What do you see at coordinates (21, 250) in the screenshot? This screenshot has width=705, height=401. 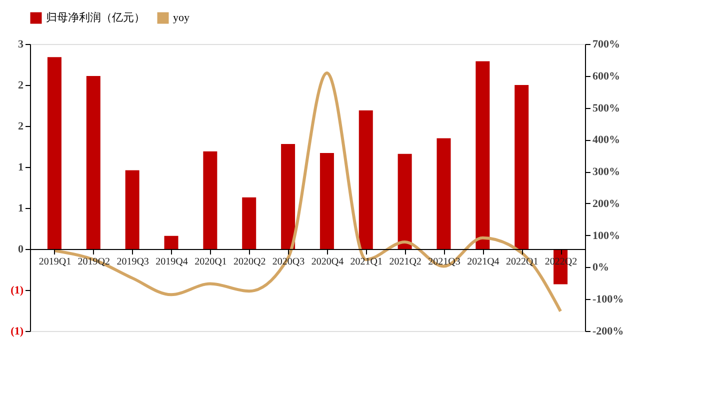 I see `y-tick-label: 0` at bounding box center [21, 250].